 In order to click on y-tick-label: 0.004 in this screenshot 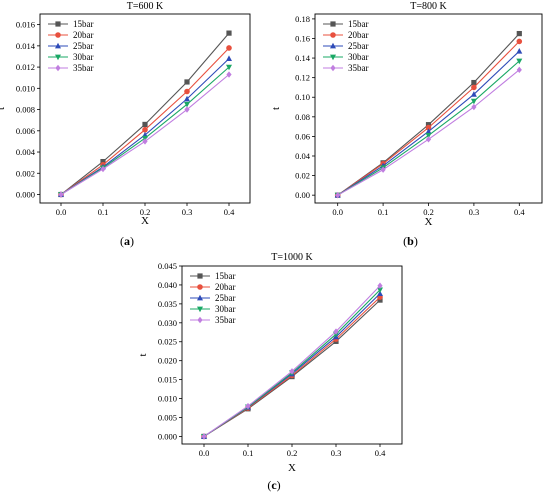, I will do `click(26, 152)`.